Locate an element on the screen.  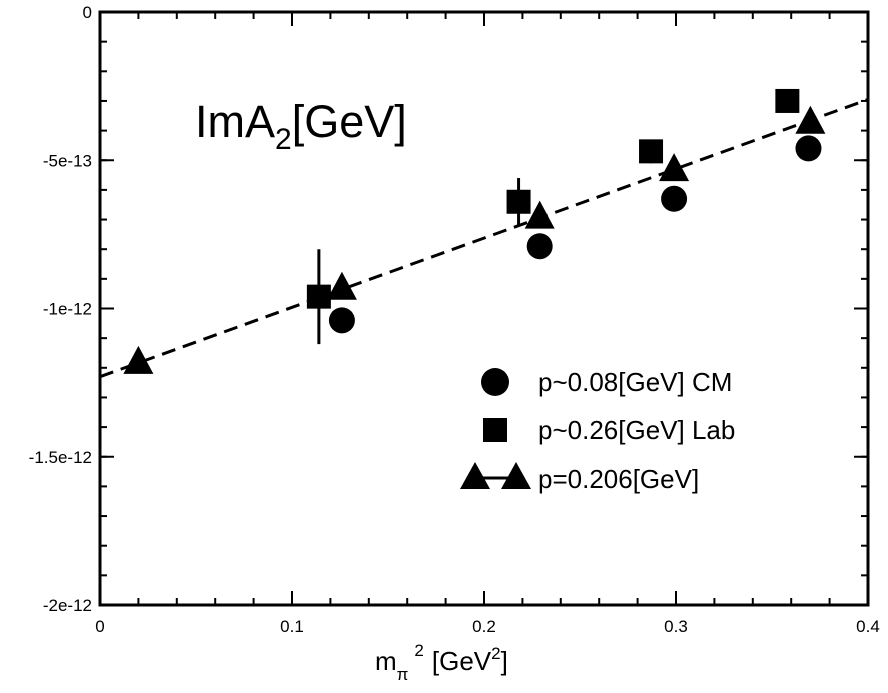
legend-square-marker is located at coordinates (495, 430).